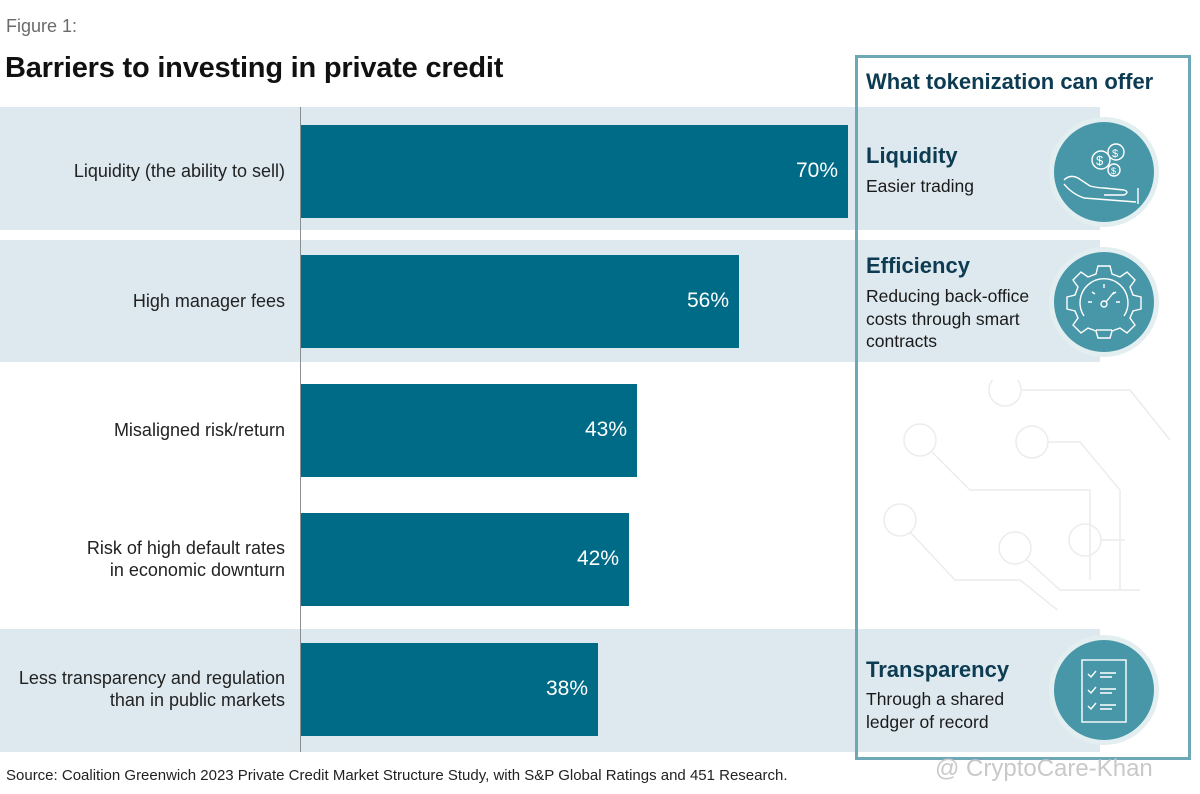  Describe the element at coordinates (1104, 172) in the screenshot. I see `hand-coins-icon: $ $ $` at that location.